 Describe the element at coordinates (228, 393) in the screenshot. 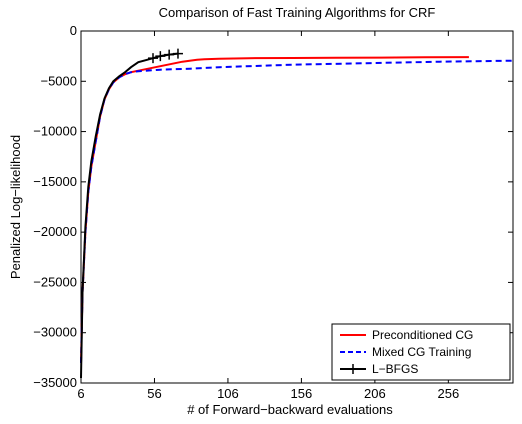

I see `x-tick-label: 106` at that location.